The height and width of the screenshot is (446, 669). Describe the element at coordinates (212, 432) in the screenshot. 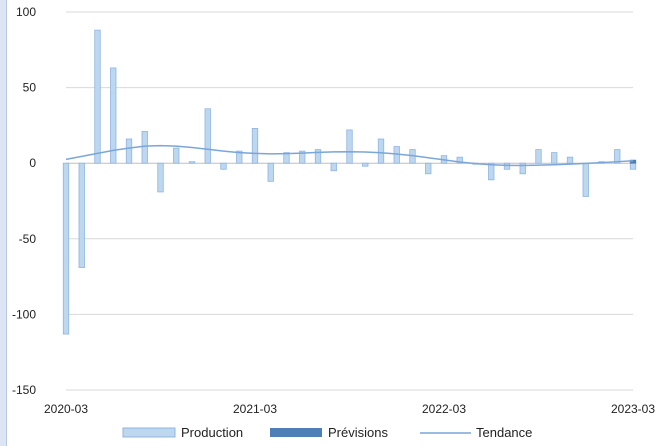

I see `legend-label-production: Production` at that location.